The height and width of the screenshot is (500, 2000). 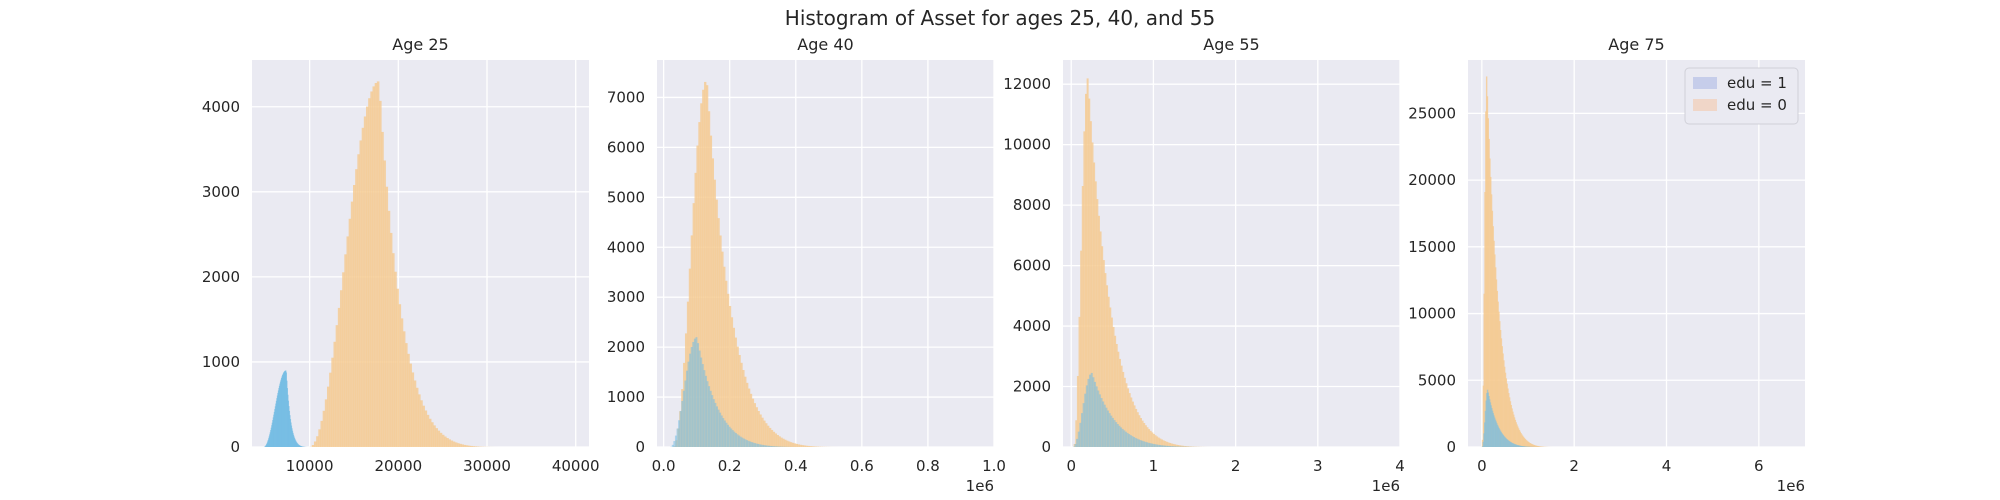 What do you see at coordinates (1432, 247) in the screenshot?
I see `y-tick-label: 15000` at bounding box center [1432, 247].